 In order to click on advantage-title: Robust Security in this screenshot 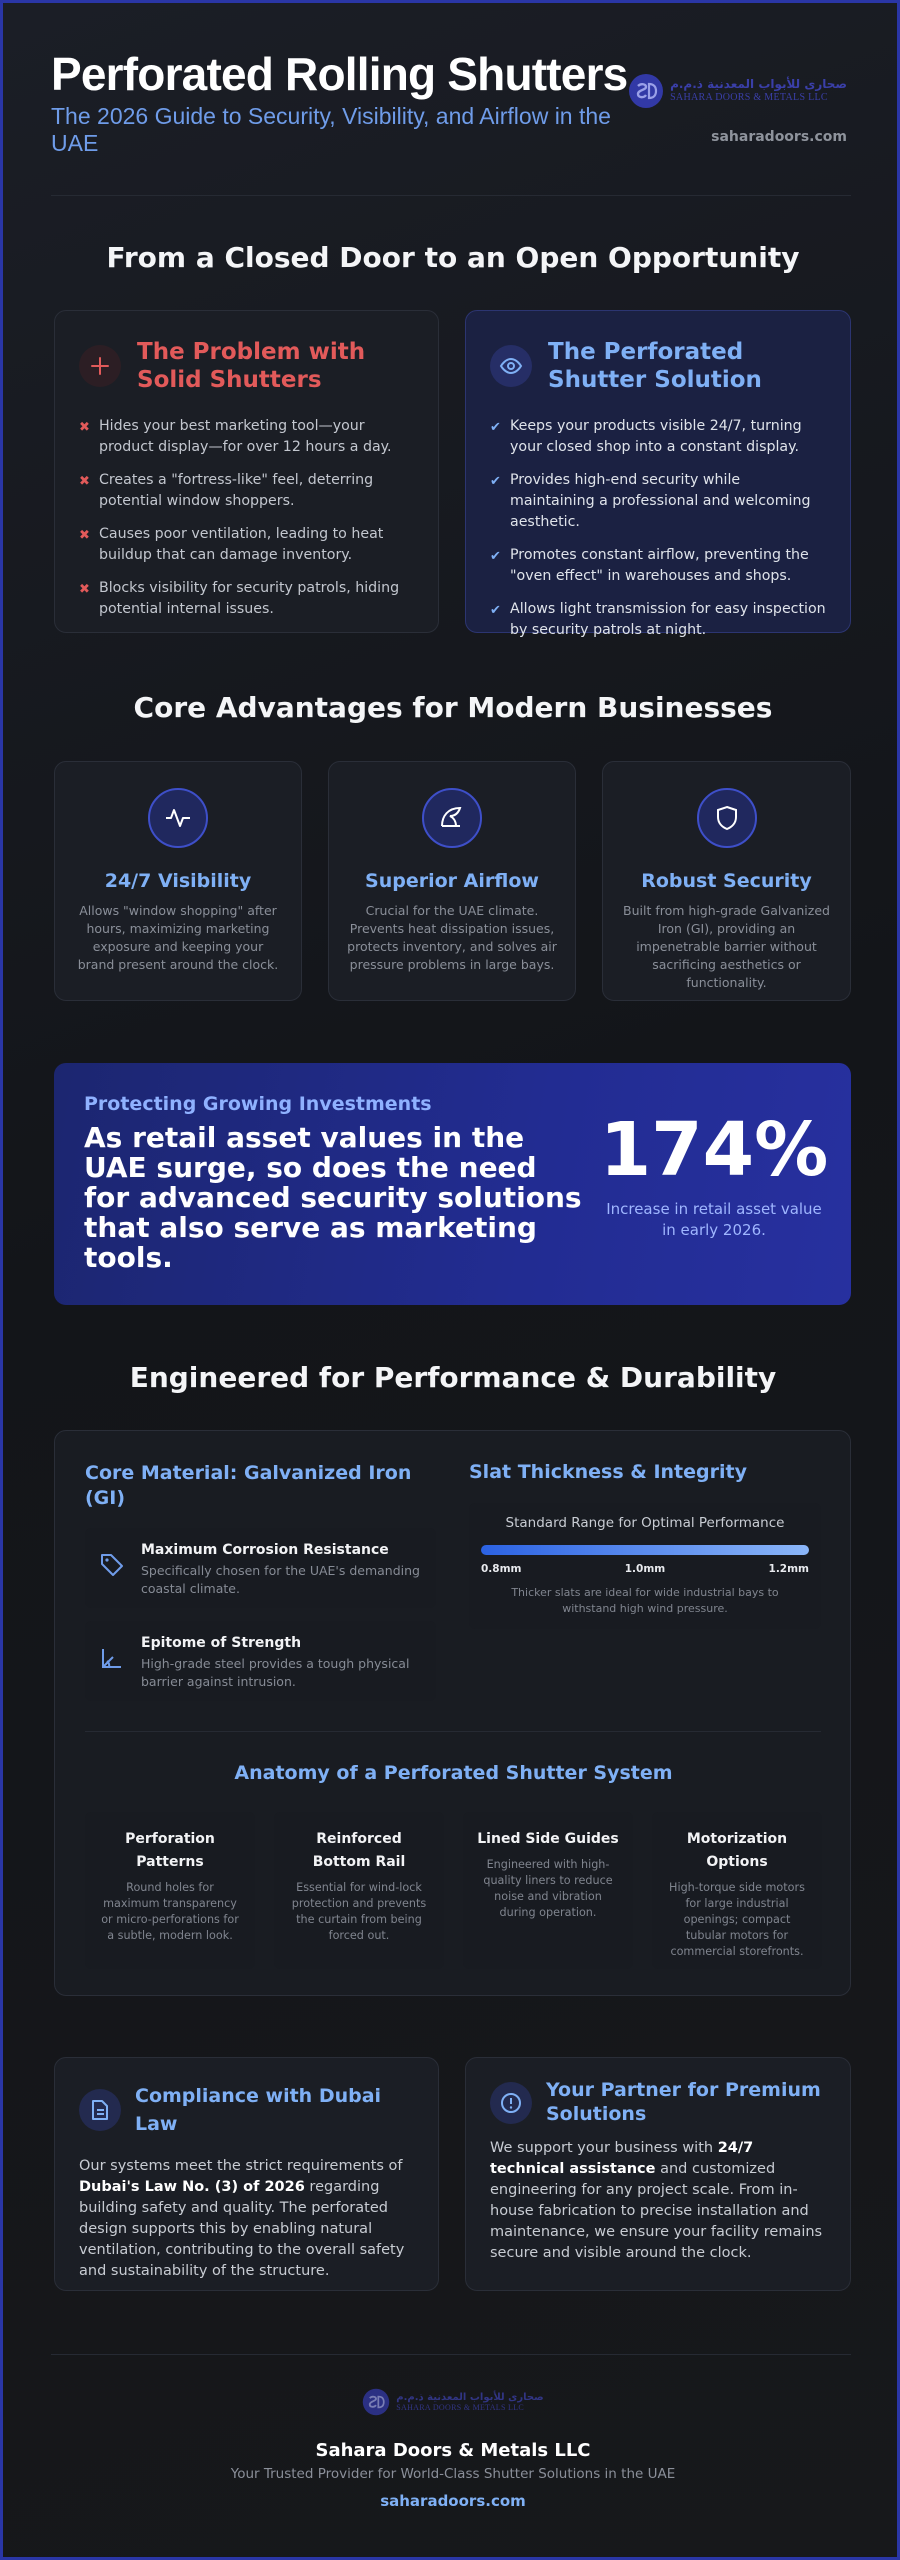, I will do `click(726, 881)`.